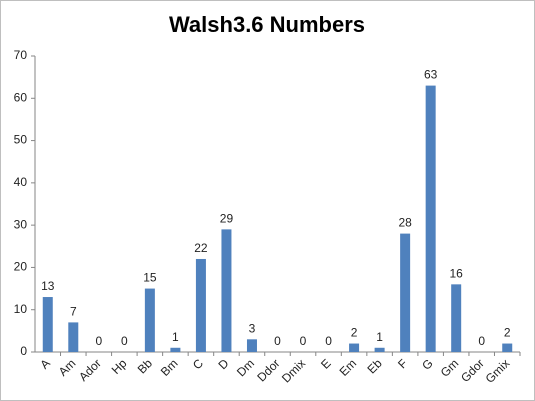  Describe the element at coordinates (21, 140) in the screenshot. I see `y-tick-label: 50` at that location.